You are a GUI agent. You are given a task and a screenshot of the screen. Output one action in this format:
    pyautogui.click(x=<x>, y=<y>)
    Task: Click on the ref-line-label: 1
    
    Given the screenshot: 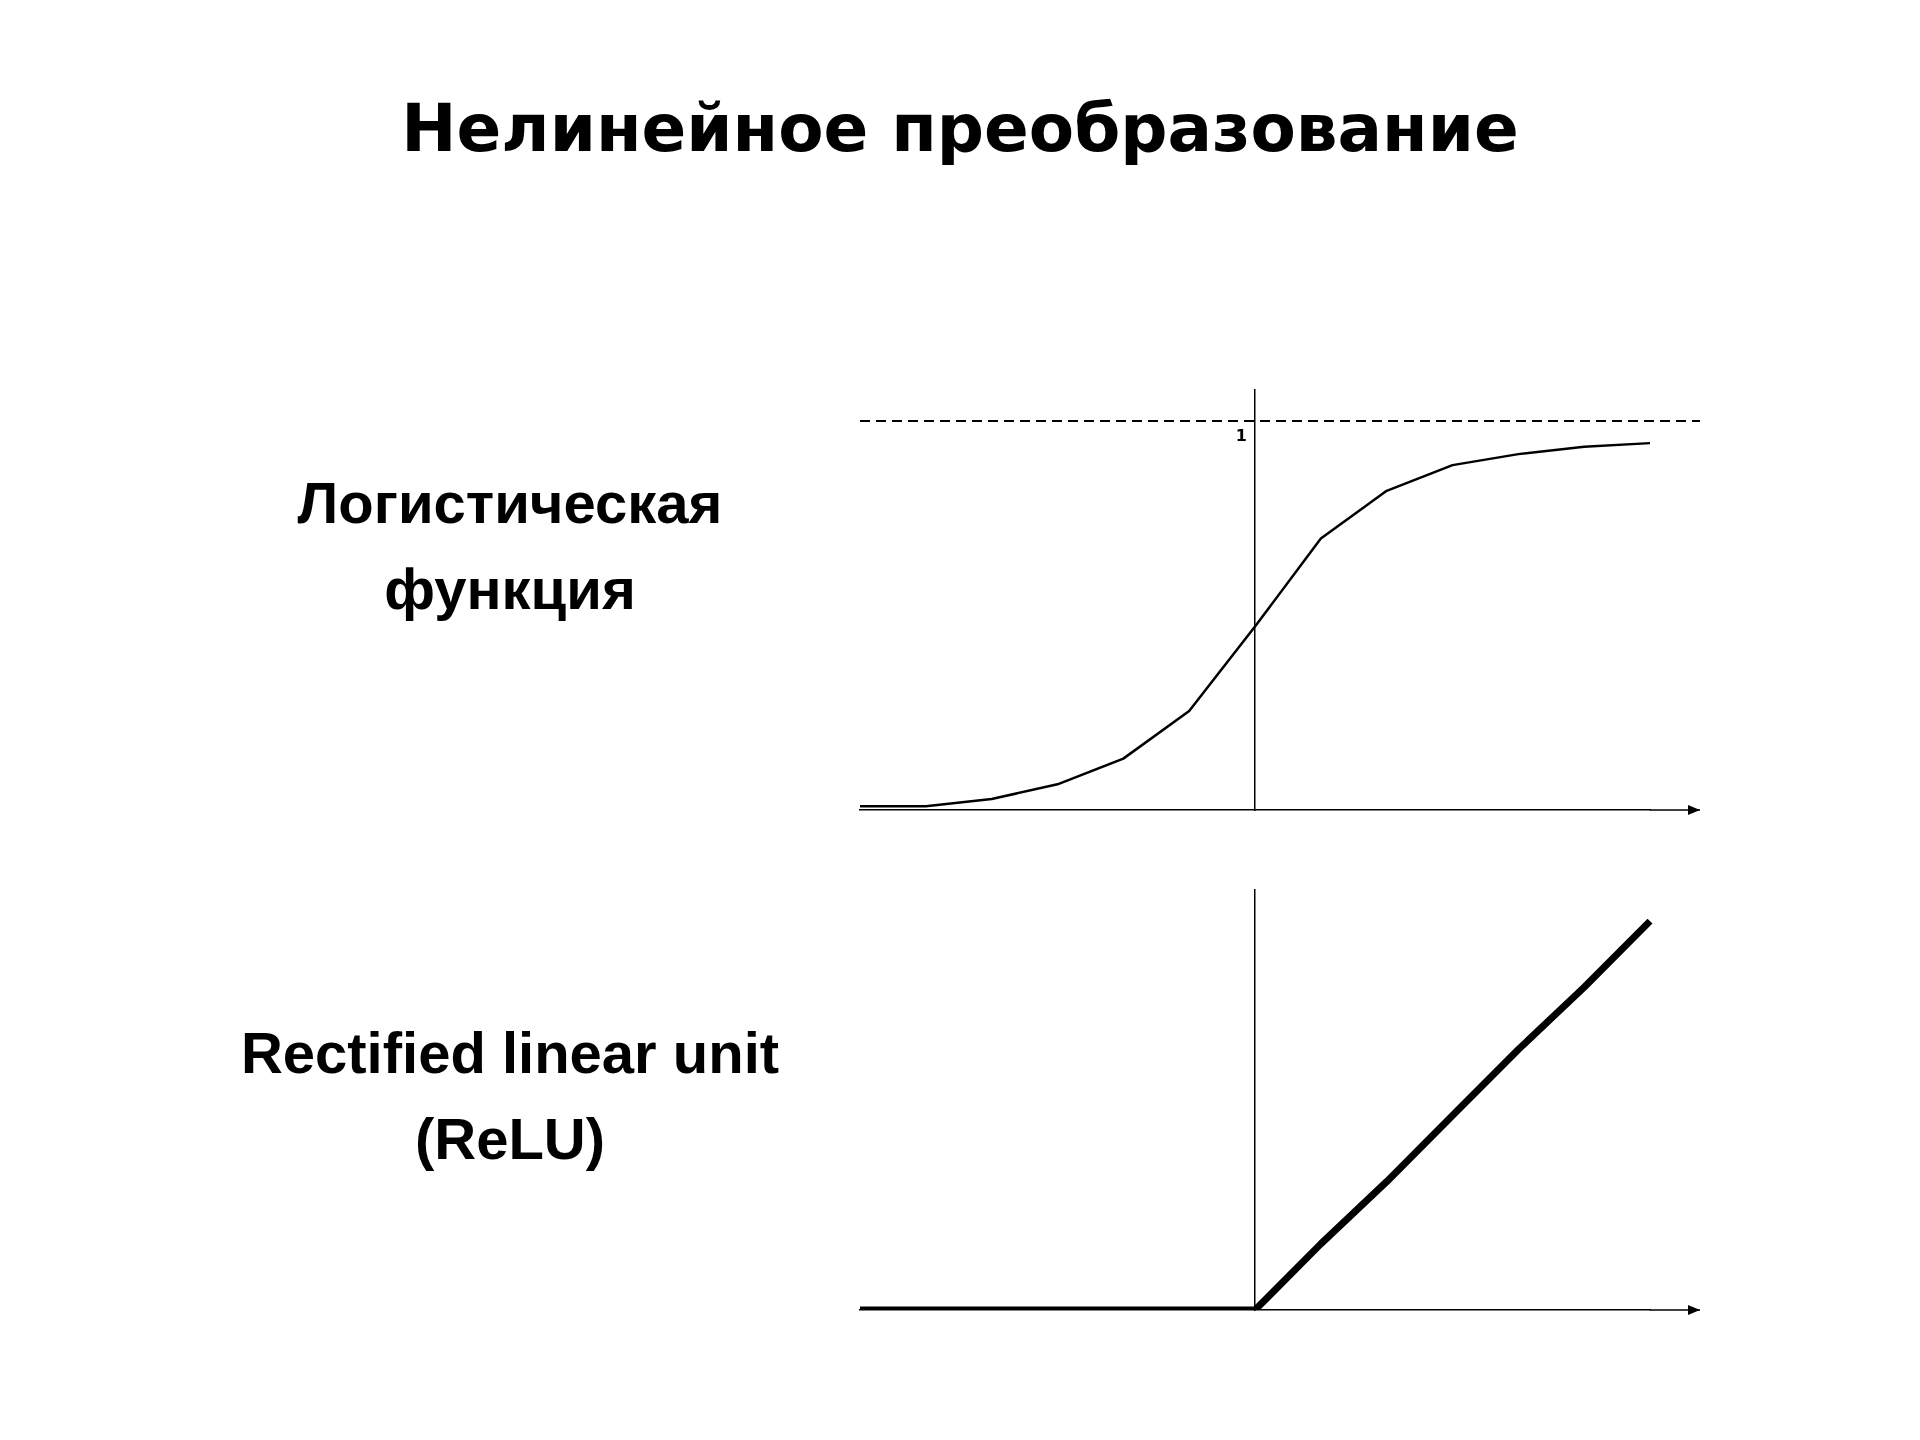 What is the action you would take?
    pyautogui.click(x=1241, y=436)
    